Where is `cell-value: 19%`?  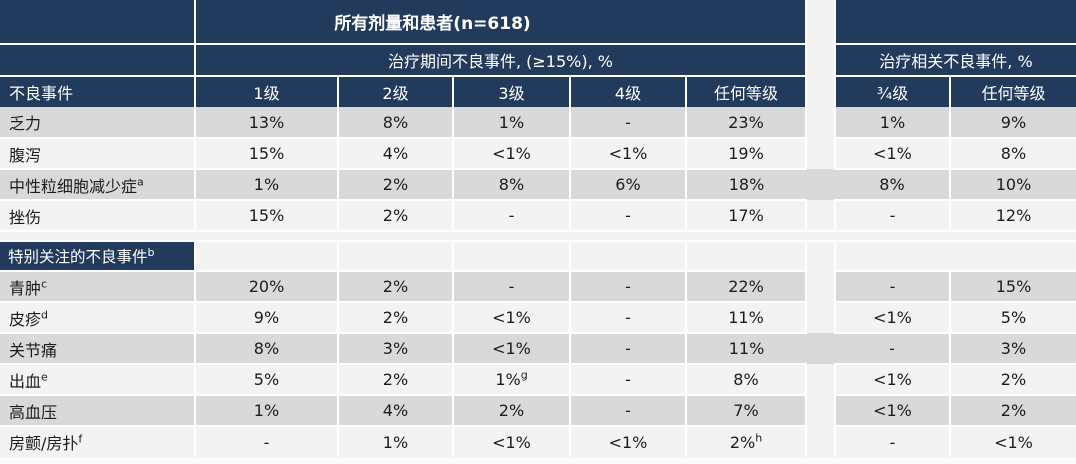 cell-value: 19% is located at coordinates (746, 153).